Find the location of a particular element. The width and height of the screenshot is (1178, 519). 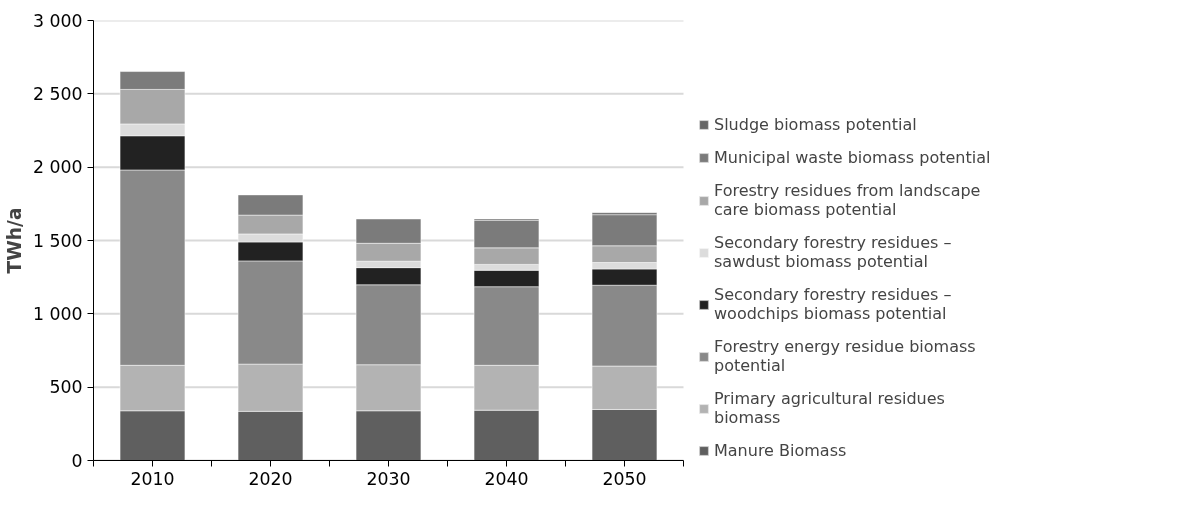

y-tick-label: 3 000 is located at coordinates (57, 20).